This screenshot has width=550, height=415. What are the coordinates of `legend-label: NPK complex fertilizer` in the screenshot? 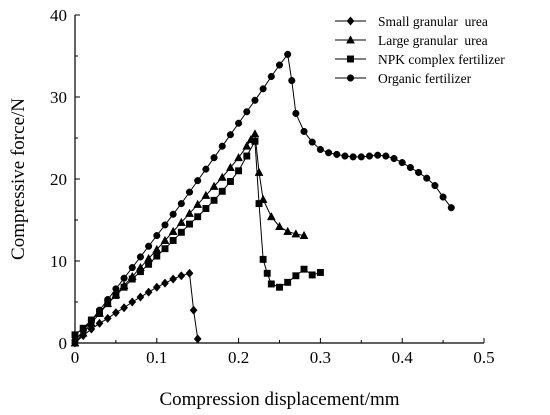 It's located at (441, 59).